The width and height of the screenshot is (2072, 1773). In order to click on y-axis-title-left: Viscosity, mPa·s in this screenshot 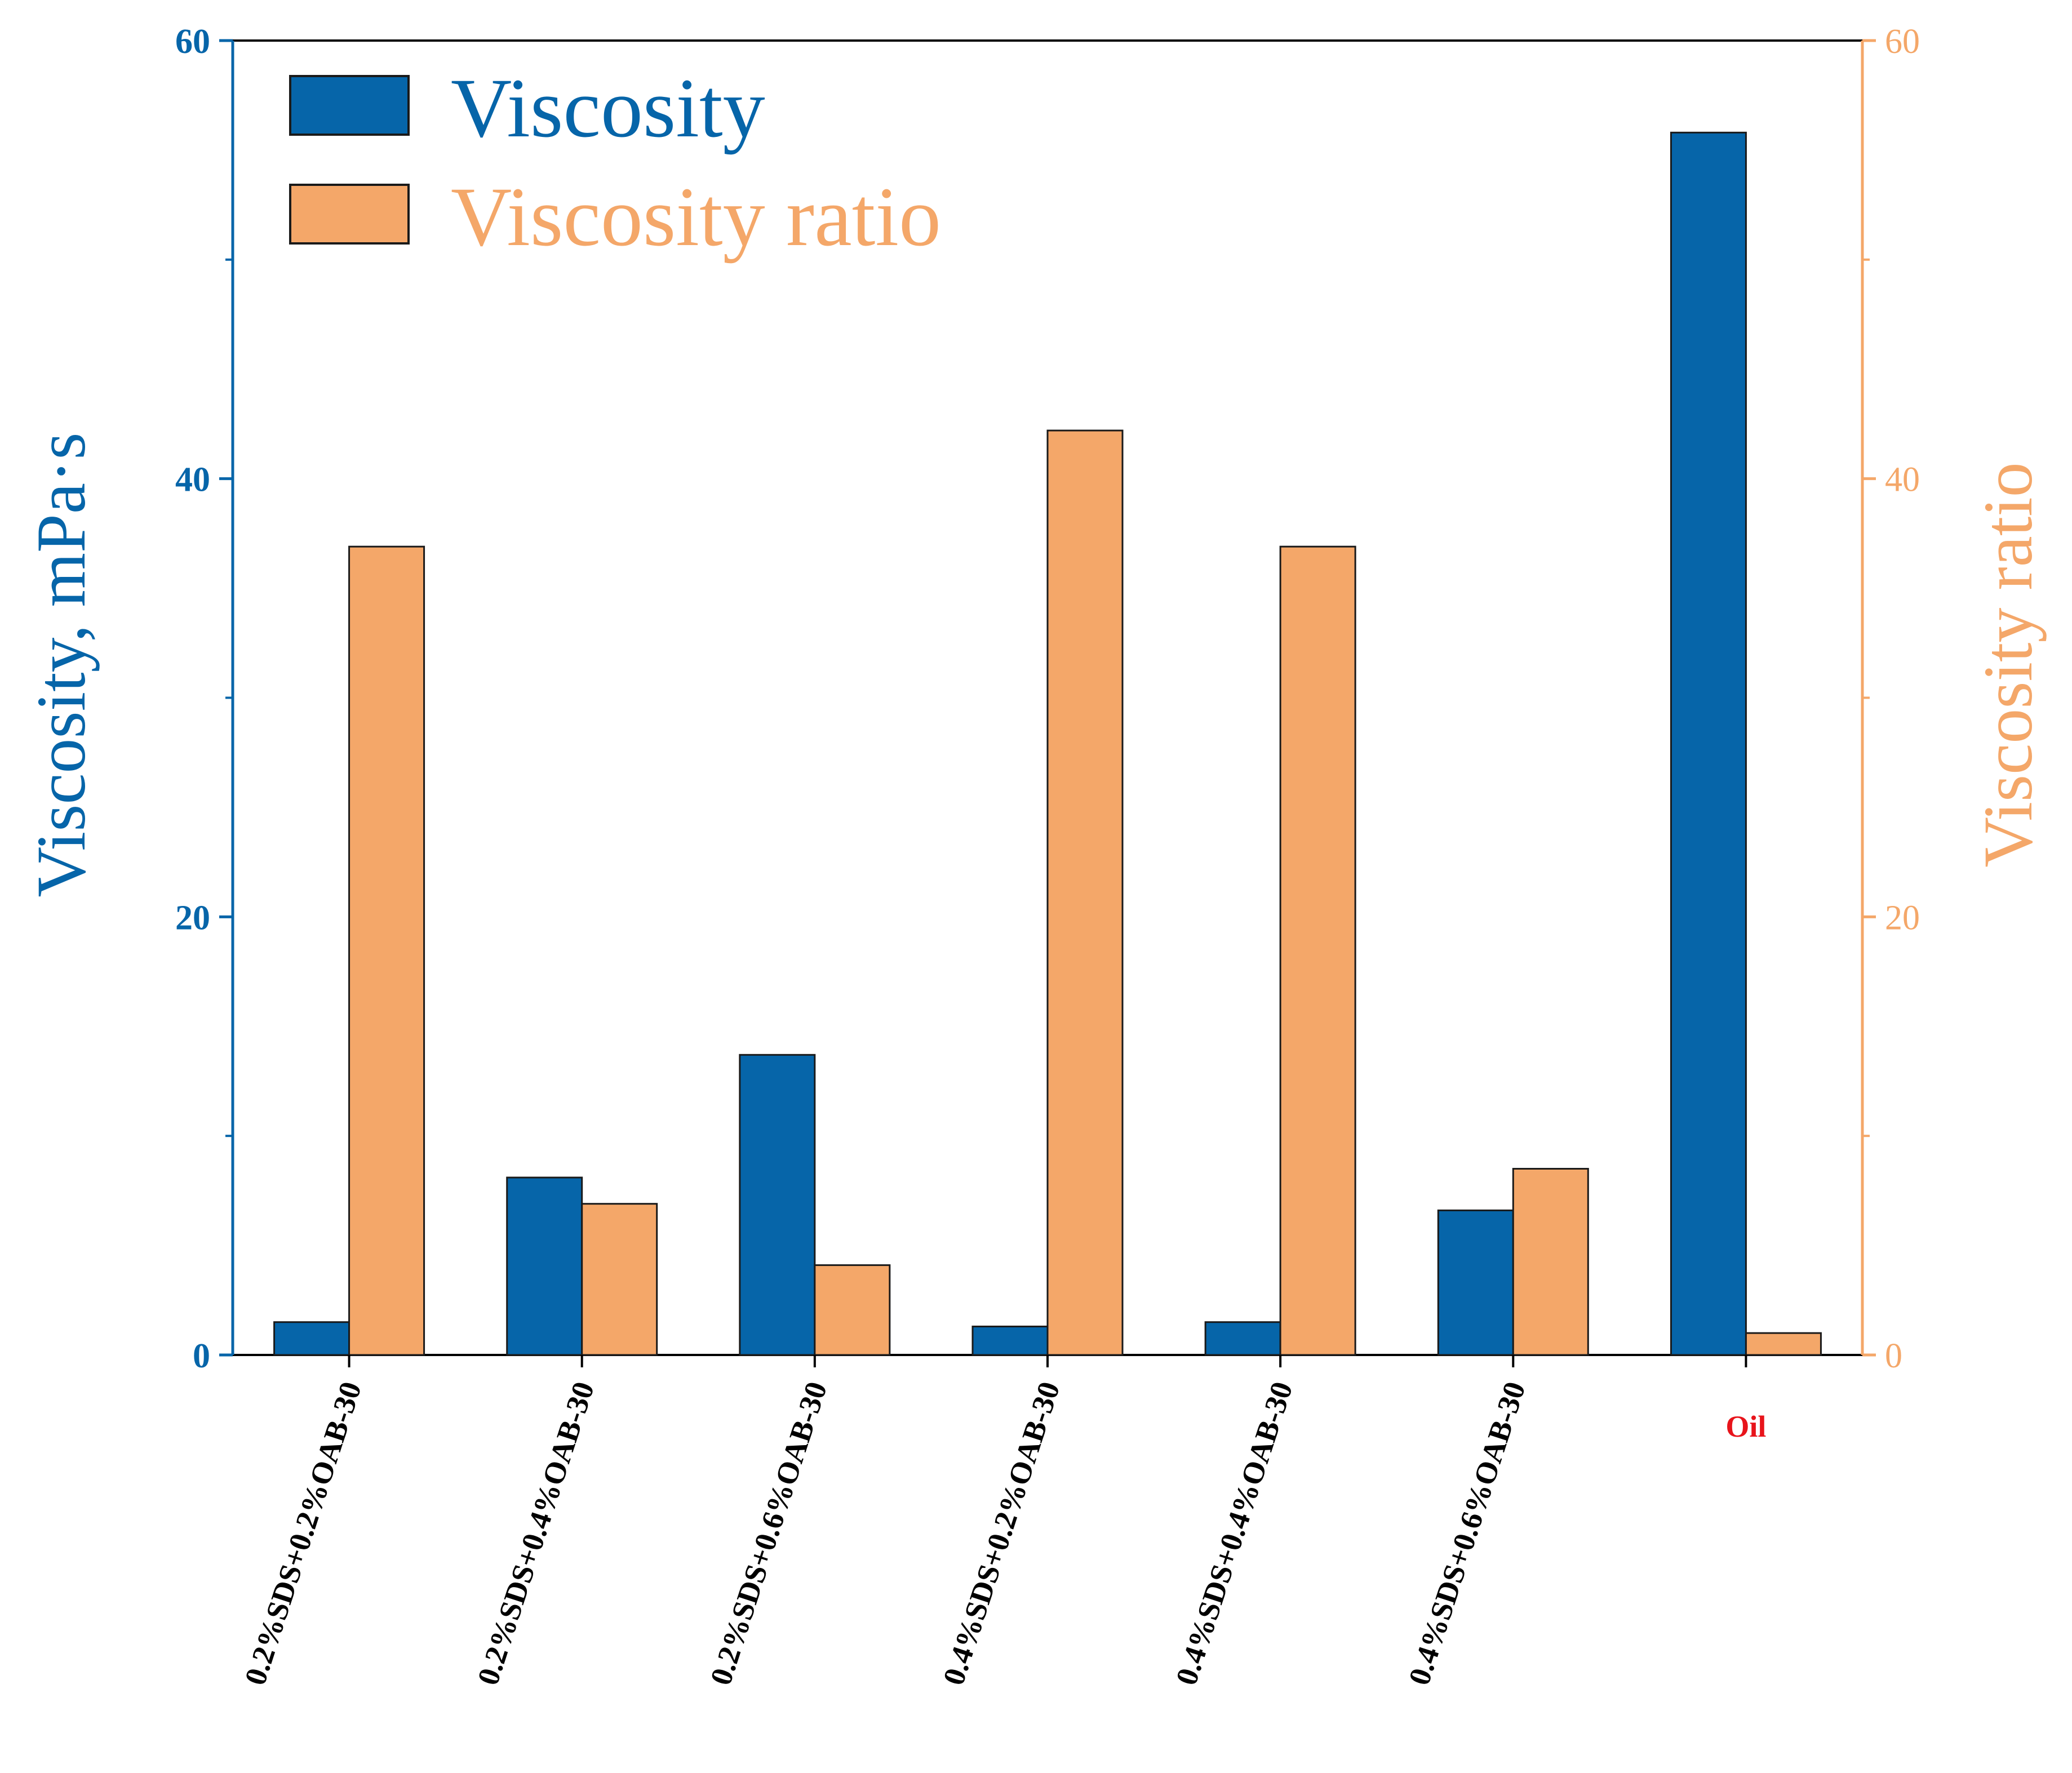, I will do `click(61, 665)`.